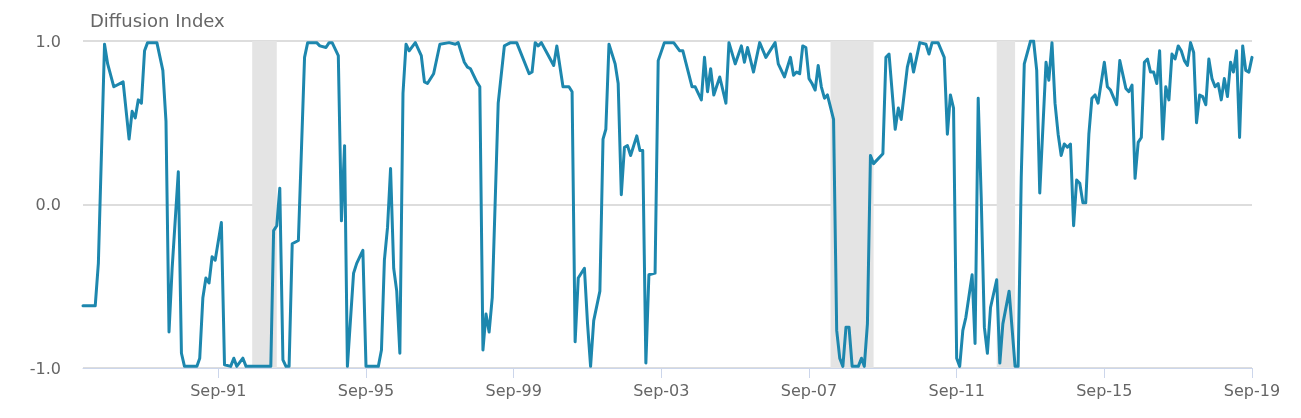 This screenshot has height=418, width=1301. Describe the element at coordinates (956, 390) in the screenshot. I see `x-tick-label: Sep-11` at that location.